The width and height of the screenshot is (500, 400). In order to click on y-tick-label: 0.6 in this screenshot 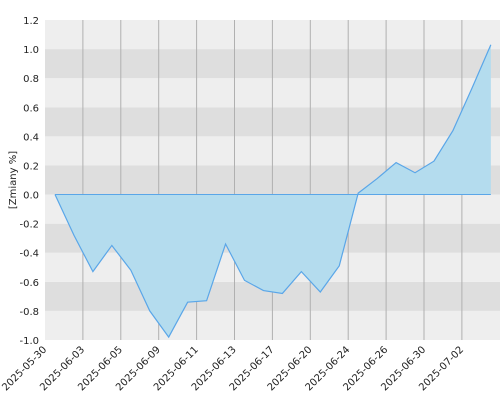, I will do `click(31, 108)`.